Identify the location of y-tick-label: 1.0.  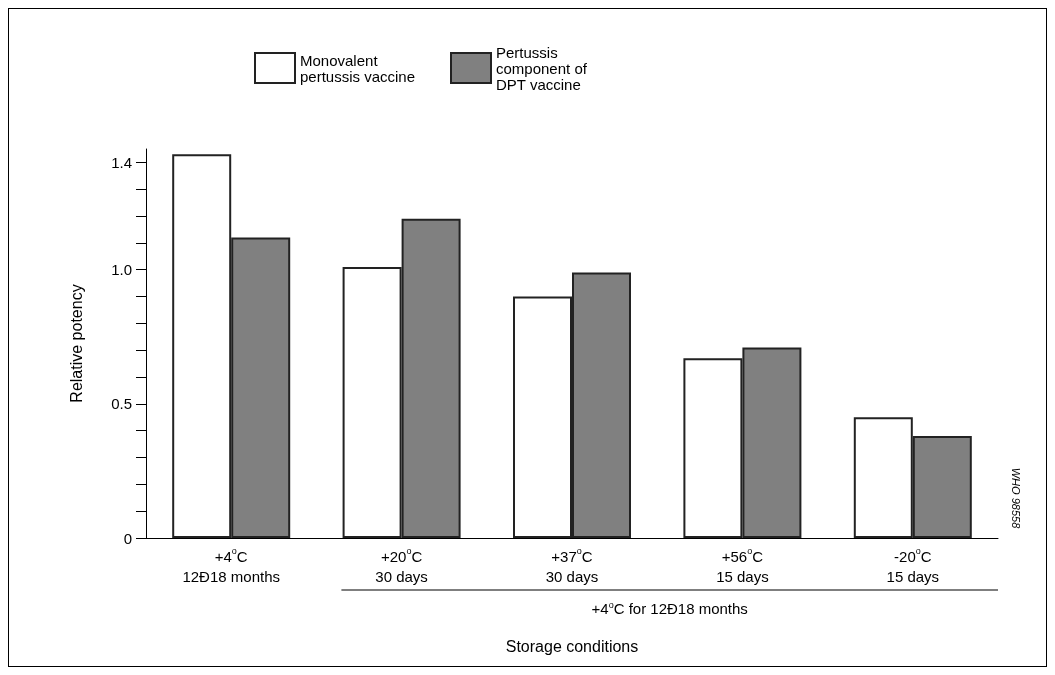
(121, 270).